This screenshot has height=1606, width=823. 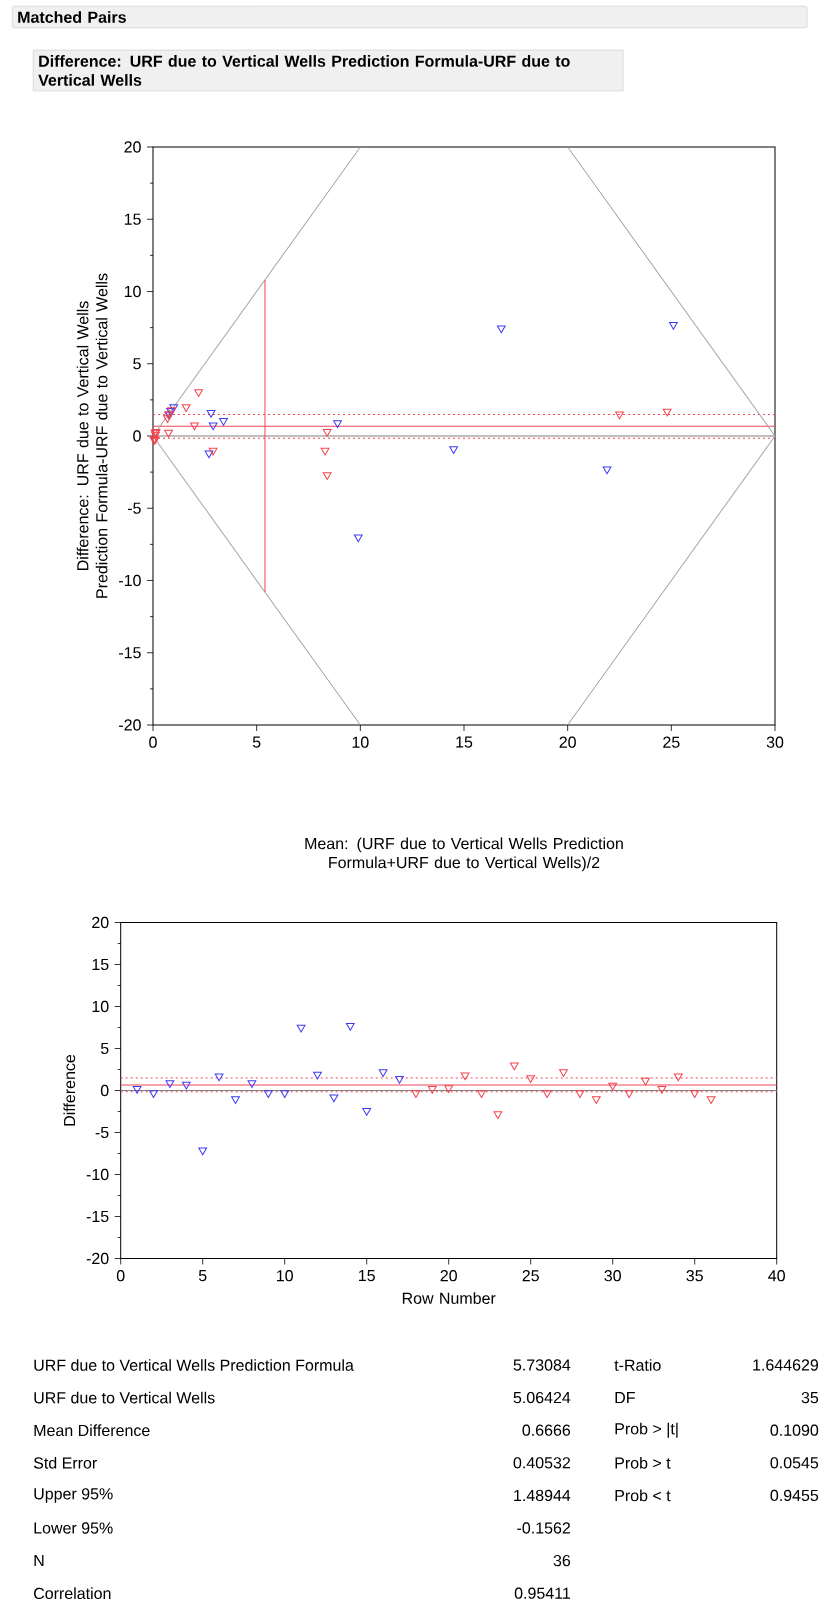 I want to click on chart-title: Matched Pairs, so click(x=72, y=17).